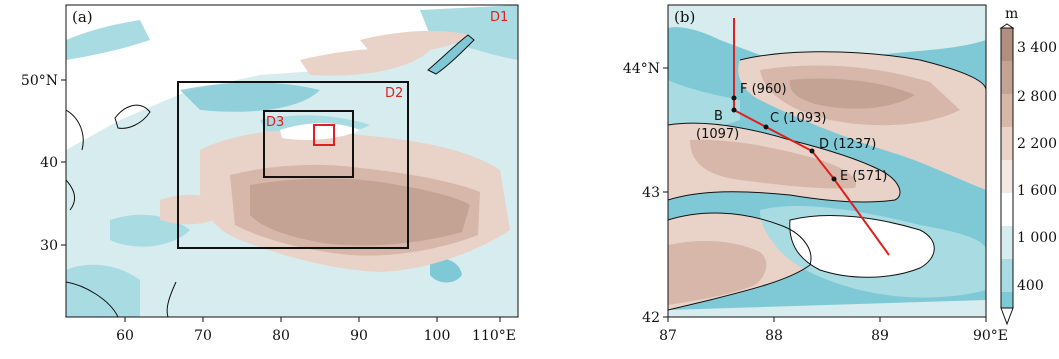 The image size is (1059, 359). What do you see at coordinates (847, 144) in the screenshot?
I see `point-d-label: D (1237)` at bounding box center [847, 144].